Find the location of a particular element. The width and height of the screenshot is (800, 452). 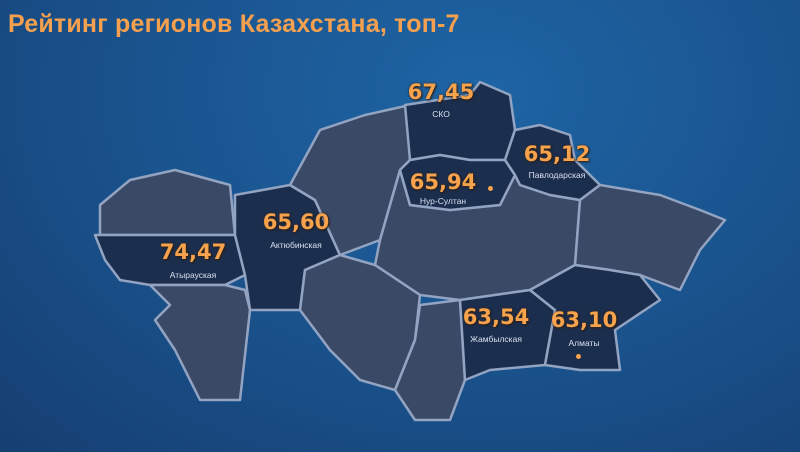

label-zhambyl: Жамбылская is located at coordinates (496, 339).